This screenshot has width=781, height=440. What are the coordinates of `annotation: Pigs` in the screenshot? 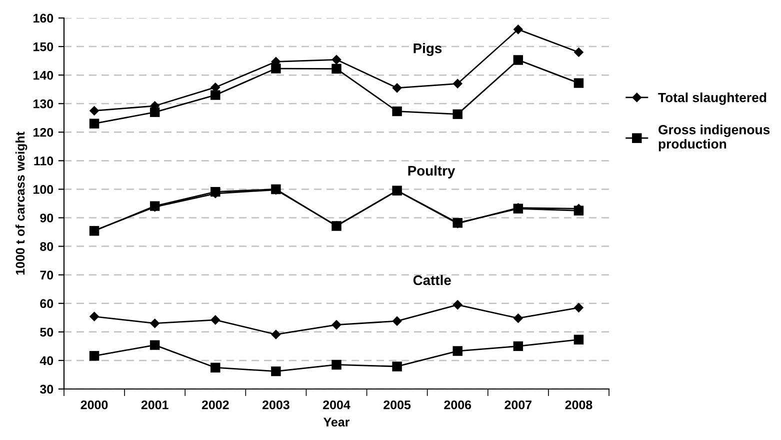 It's located at (428, 49).